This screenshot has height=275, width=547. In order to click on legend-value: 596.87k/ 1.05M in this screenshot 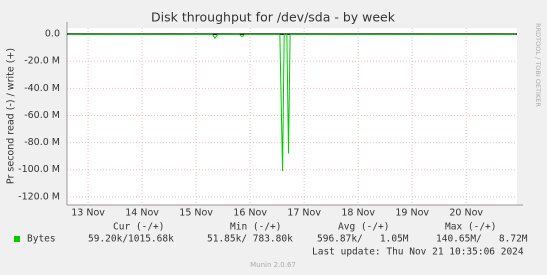, I will do `click(363, 239)`.